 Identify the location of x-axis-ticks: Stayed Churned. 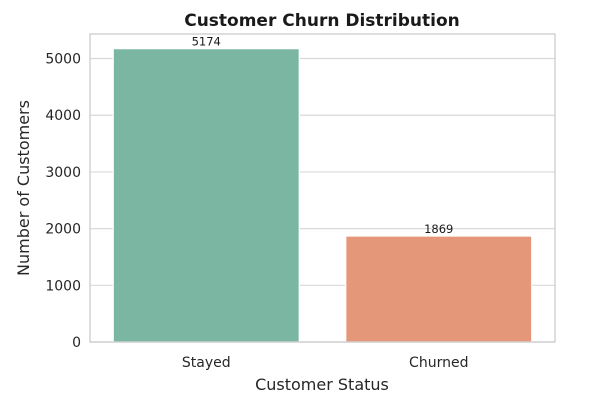
(325, 363).